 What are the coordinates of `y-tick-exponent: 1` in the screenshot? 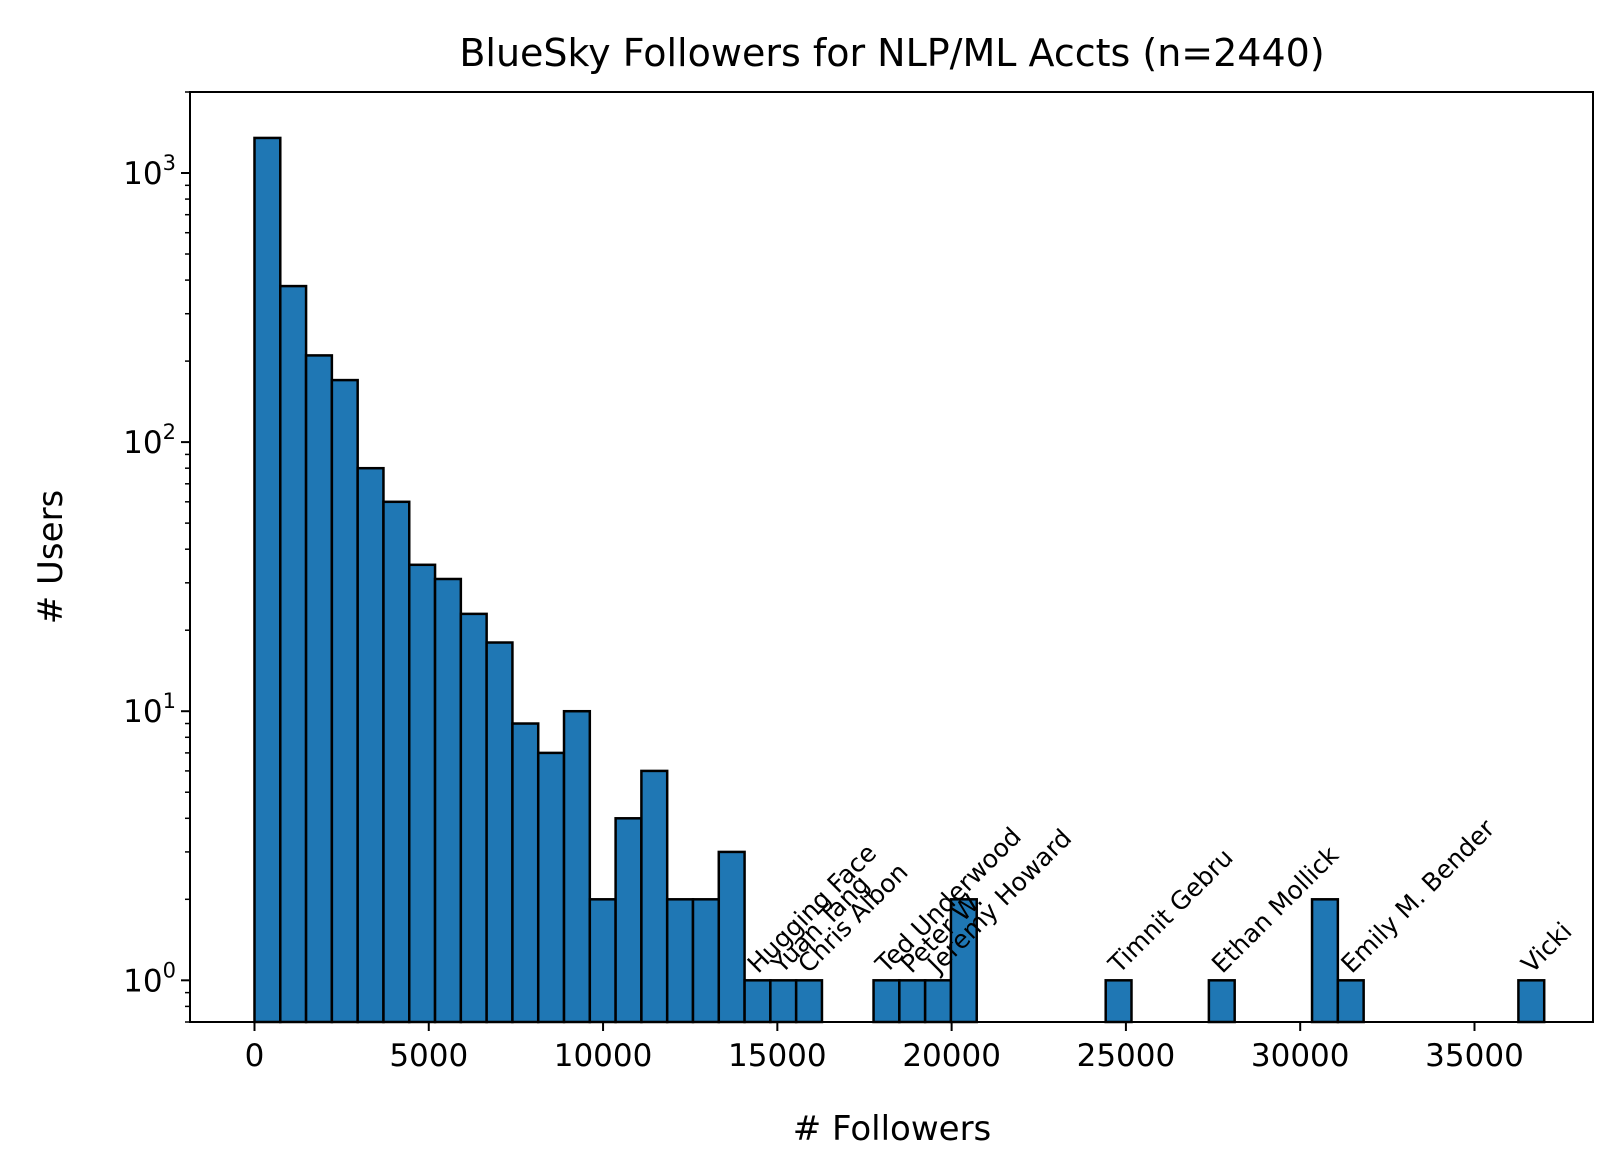 It's located at (169, 701).